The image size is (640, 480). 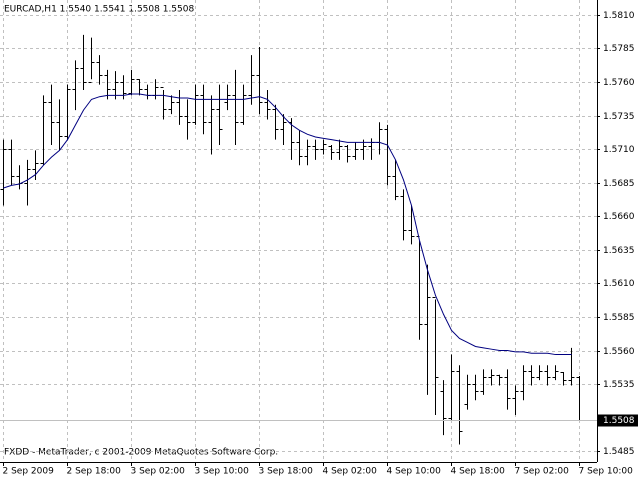 I want to click on x-tick-label: 3 Sep 02:00, so click(x=158, y=472).